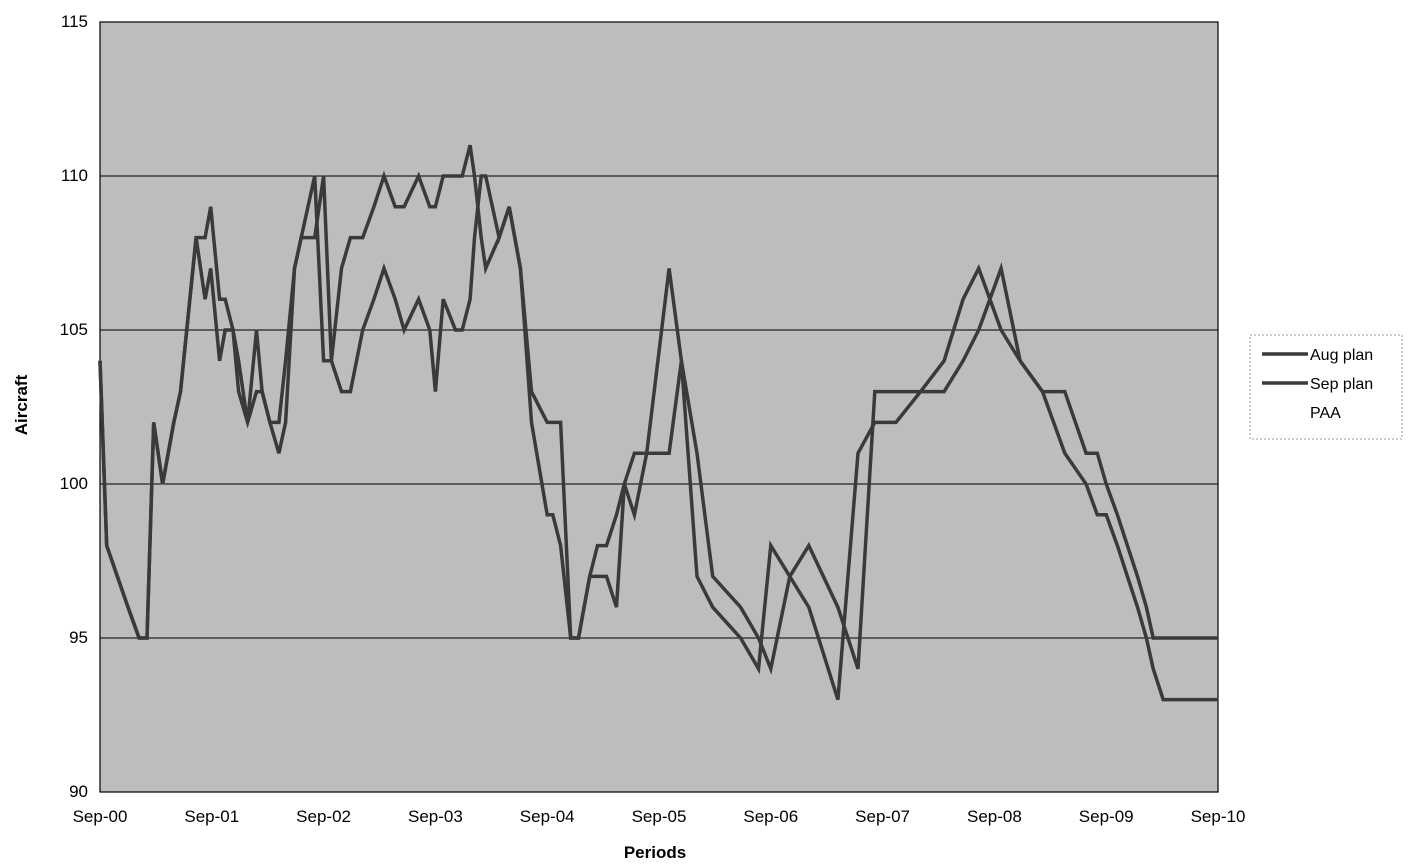 Image resolution: width=1408 pixels, height=867 pixels. What do you see at coordinates (1341, 384) in the screenshot?
I see `legend-label-2: Sep plan` at bounding box center [1341, 384].